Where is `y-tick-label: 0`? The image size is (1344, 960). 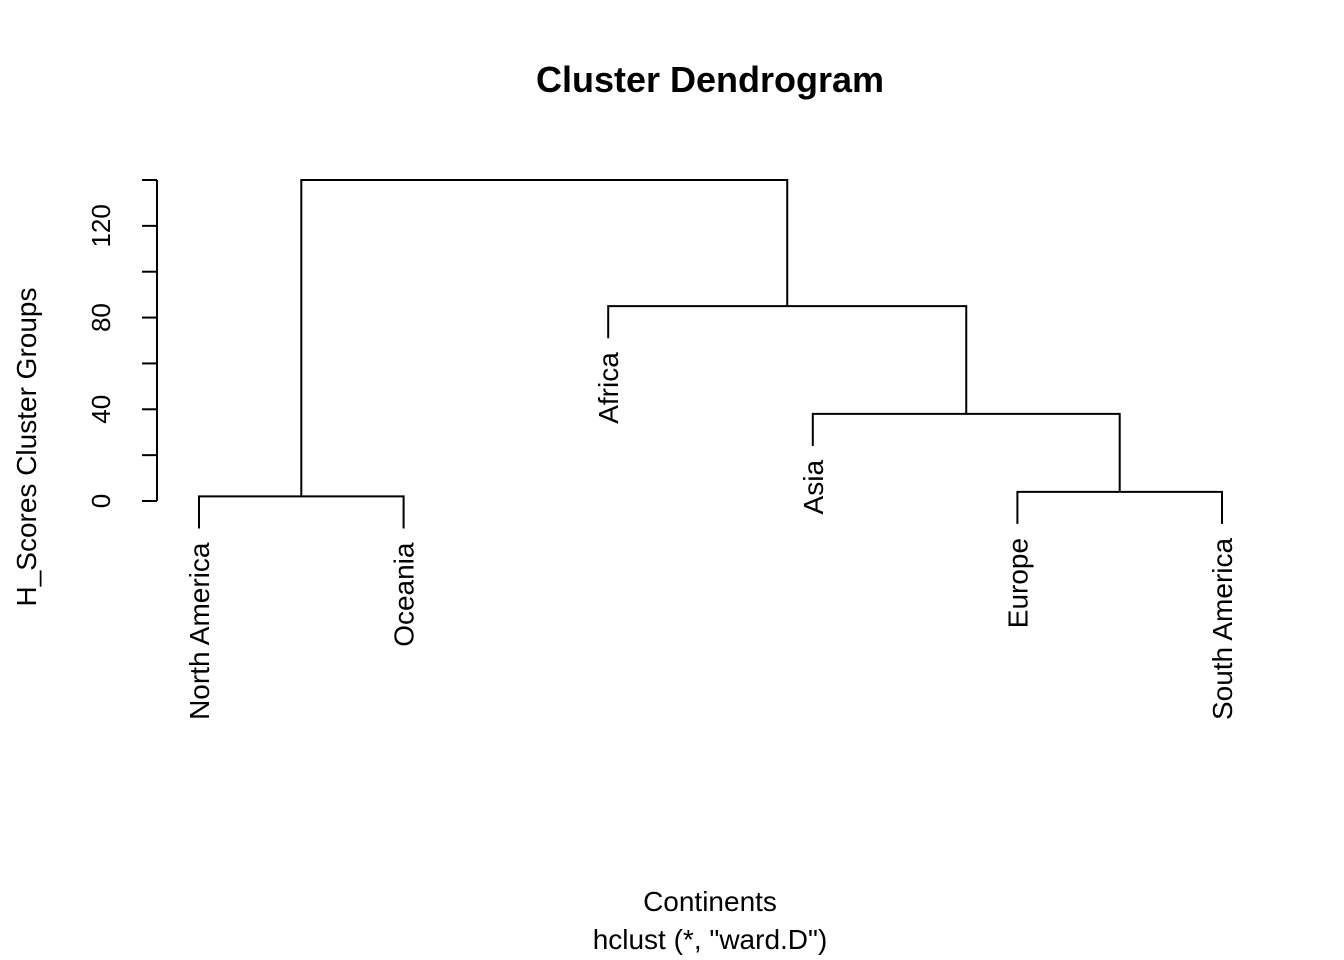
y-tick-label: 0 is located at coordinates (101, 501).